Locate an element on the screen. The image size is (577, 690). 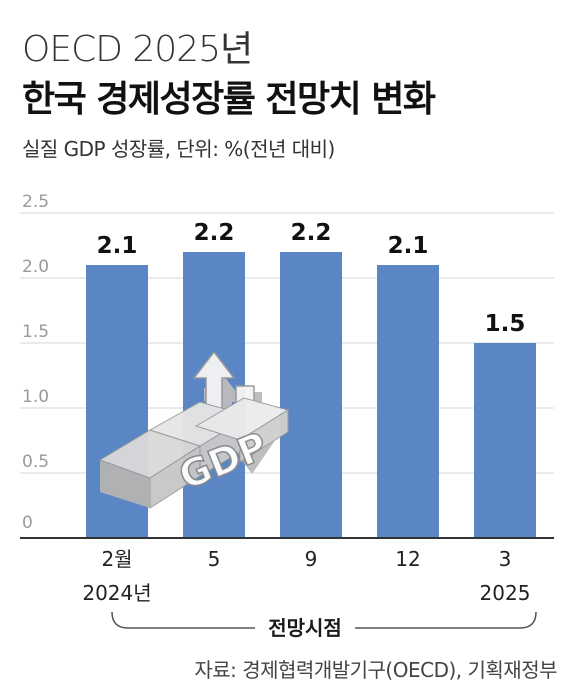
x-axis-label: 전망시점 is located at coordinates (305, 628).